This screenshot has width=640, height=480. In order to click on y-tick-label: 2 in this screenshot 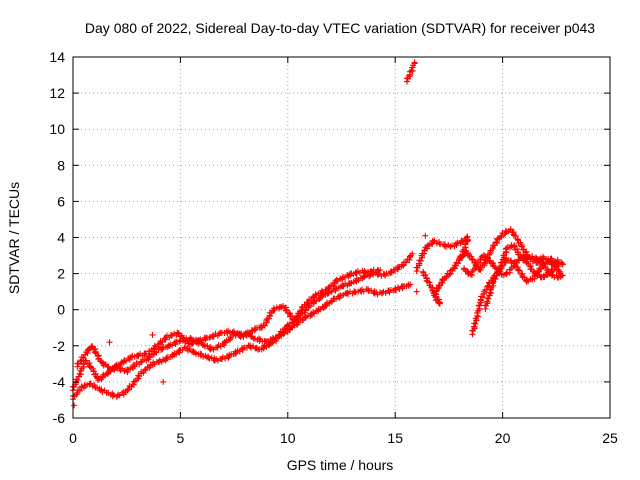, I will do `click(61, 274)`.